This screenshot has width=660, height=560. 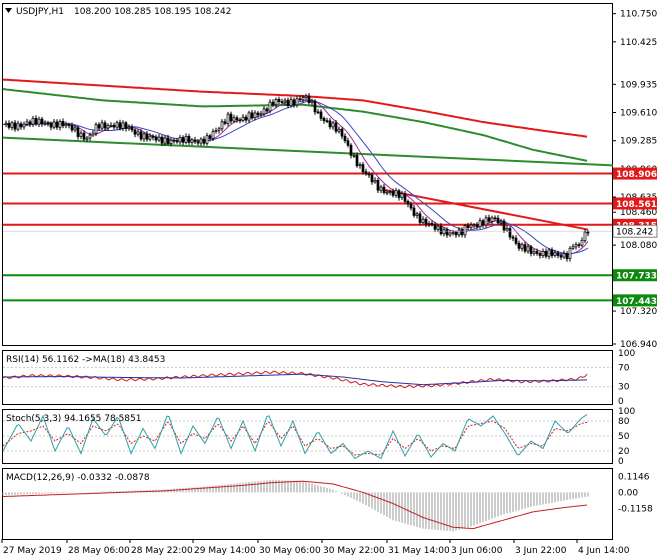 I want to click on rsi-ma-line, so click(x=295, y=379).